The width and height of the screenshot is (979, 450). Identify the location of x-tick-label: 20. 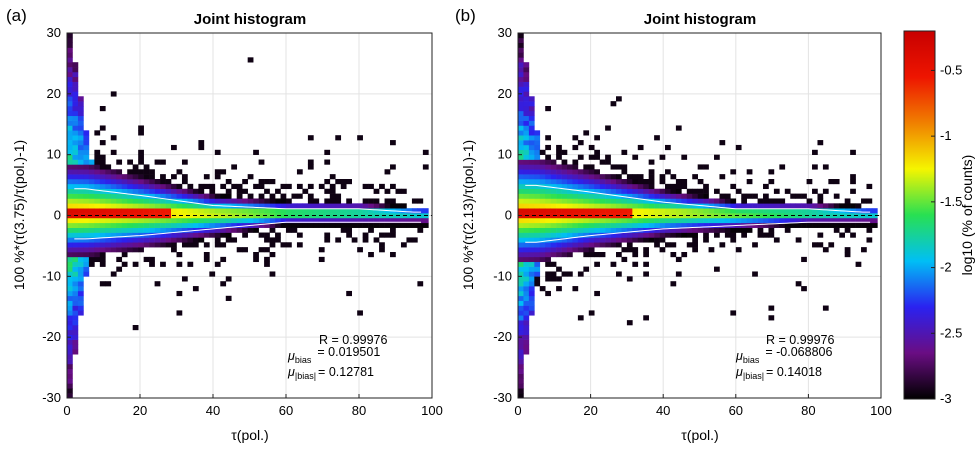
(140, 410).